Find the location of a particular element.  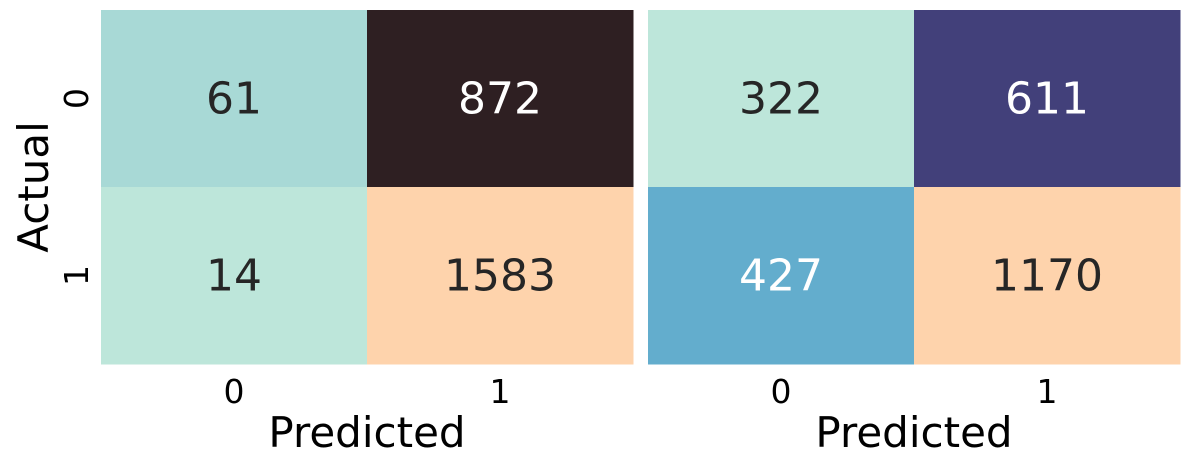

y-tick-label: 0 is located at coordinates (76, 98).